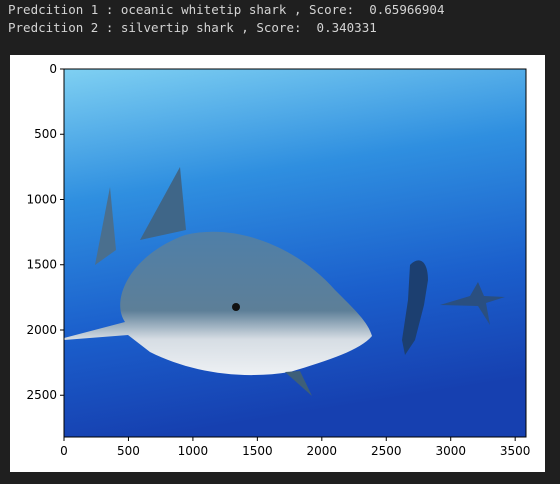 The width and height of the screenshot is (560, 484). I want to click on tail-fin, so click(105, 226).